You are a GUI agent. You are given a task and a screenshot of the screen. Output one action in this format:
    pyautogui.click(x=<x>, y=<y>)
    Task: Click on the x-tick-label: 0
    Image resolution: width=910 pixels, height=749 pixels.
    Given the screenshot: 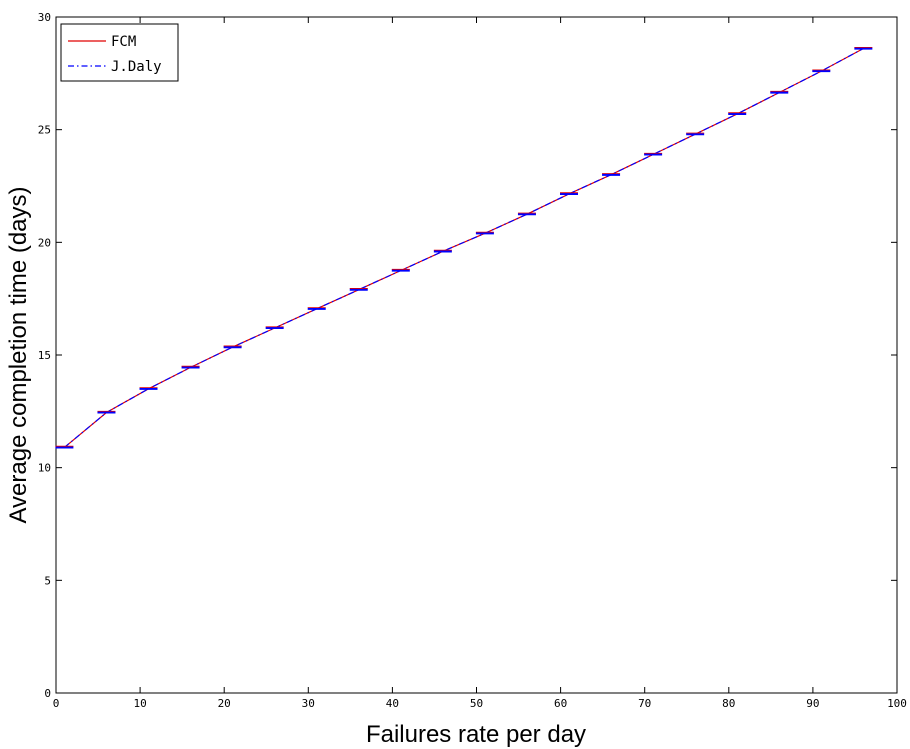 What is the action you would take?
    pyautogui.click(x=56, y=703)
    